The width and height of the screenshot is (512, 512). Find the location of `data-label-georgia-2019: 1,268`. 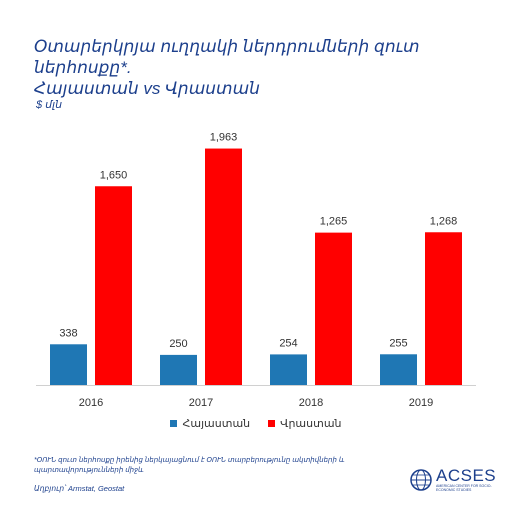

data-label-georgia-2019: 1,268 is located at coordinates (444, 221).